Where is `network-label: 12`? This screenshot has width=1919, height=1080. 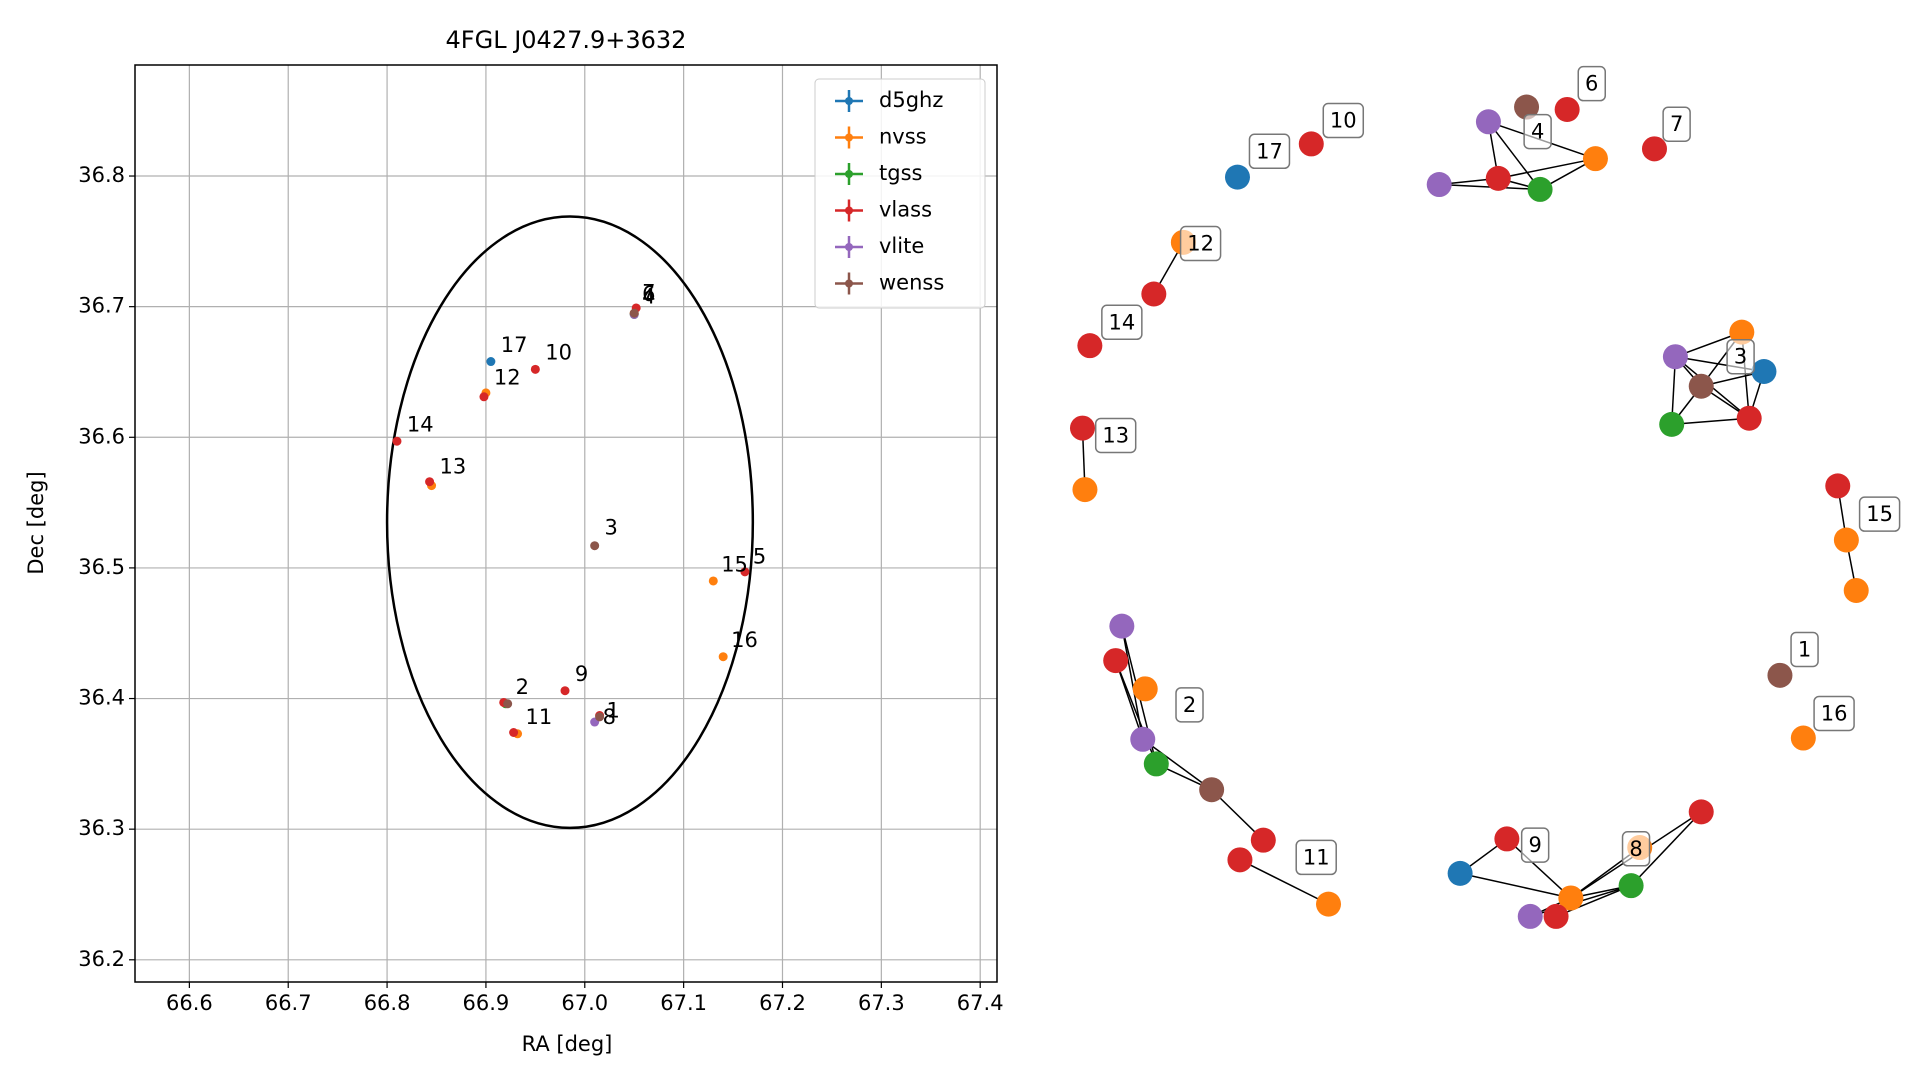
network-label: 12 is located at coordinates (1200, 244).